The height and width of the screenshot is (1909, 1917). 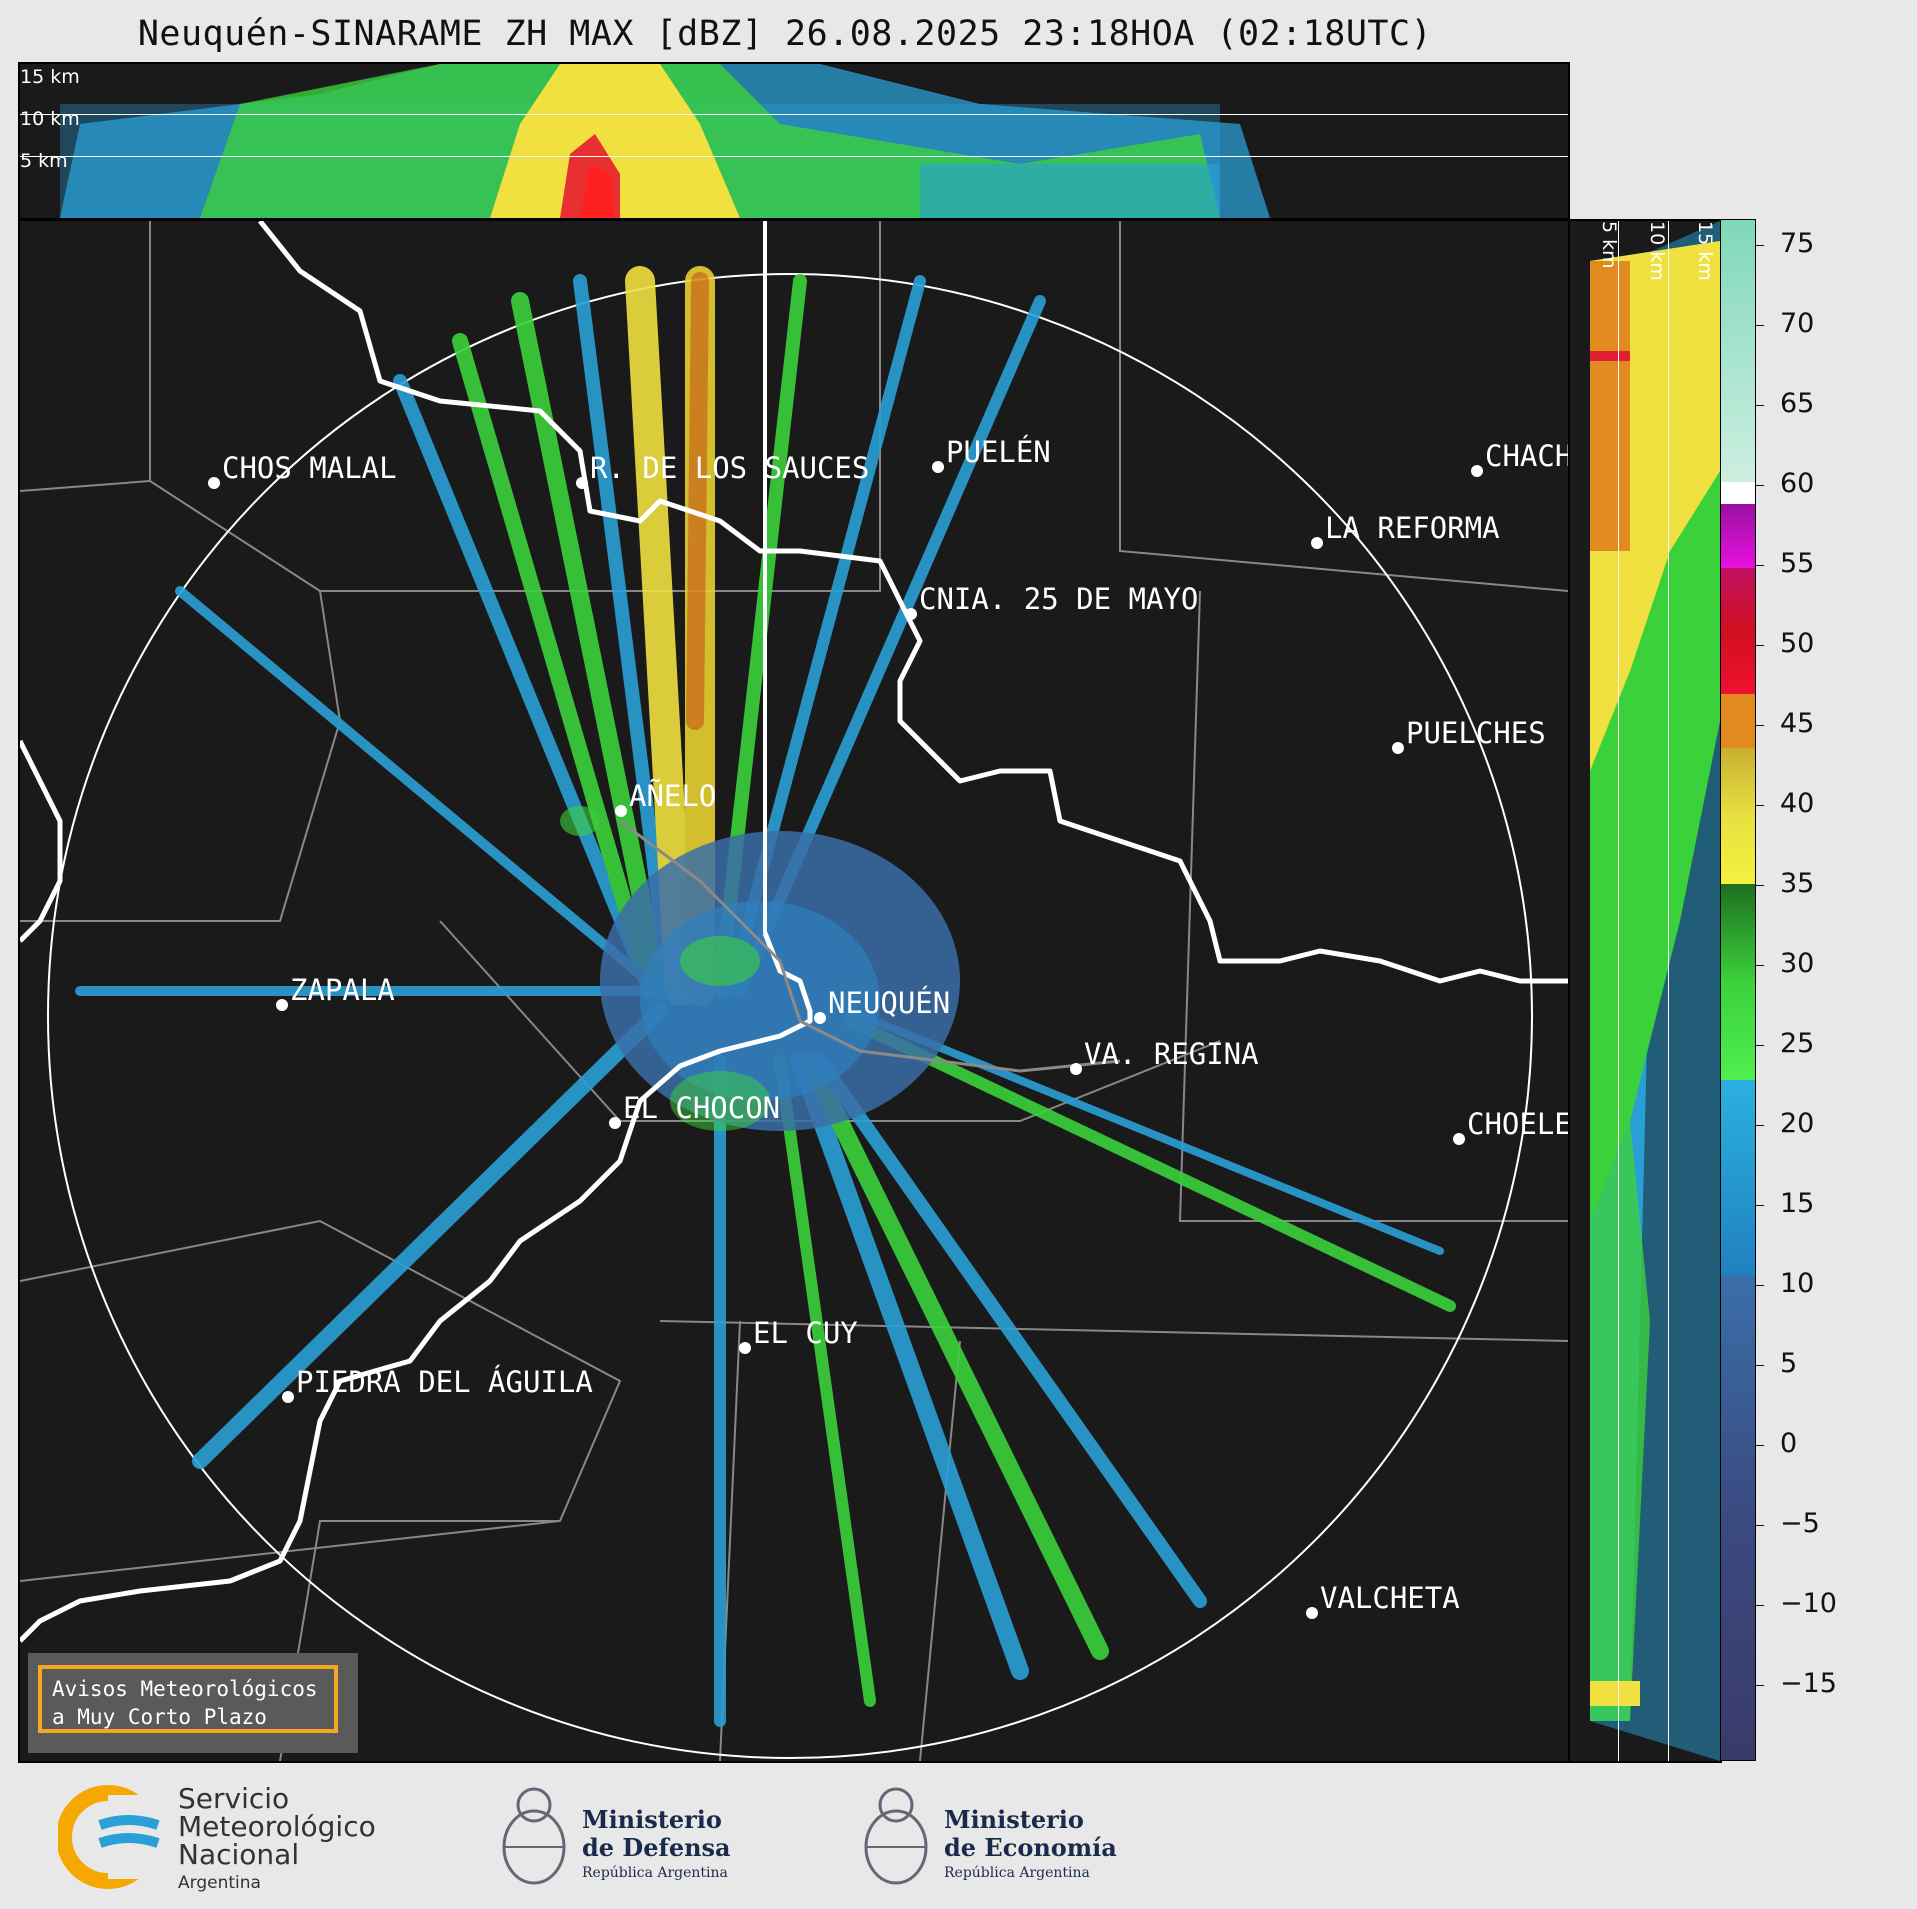 What do you see at coordinates (444, 1382) in the screenshot?
I see `city-label: PIEDRA DEL ÁGUILA` at bounding box center [444, 1382].